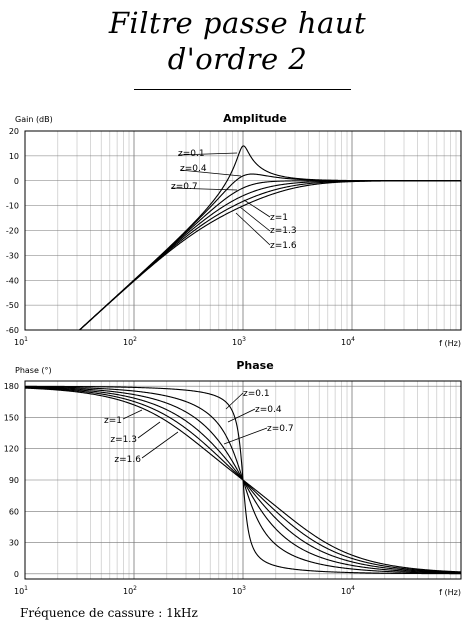  I want to click on y-tick-label: -50, so click(12, 305).